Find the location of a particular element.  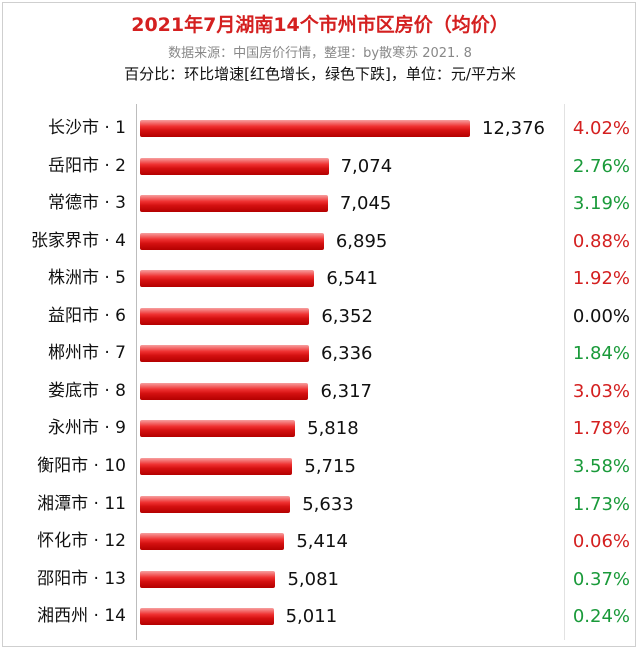

category-label: 娄底市 · 8 is located at coordinates (86, 390).